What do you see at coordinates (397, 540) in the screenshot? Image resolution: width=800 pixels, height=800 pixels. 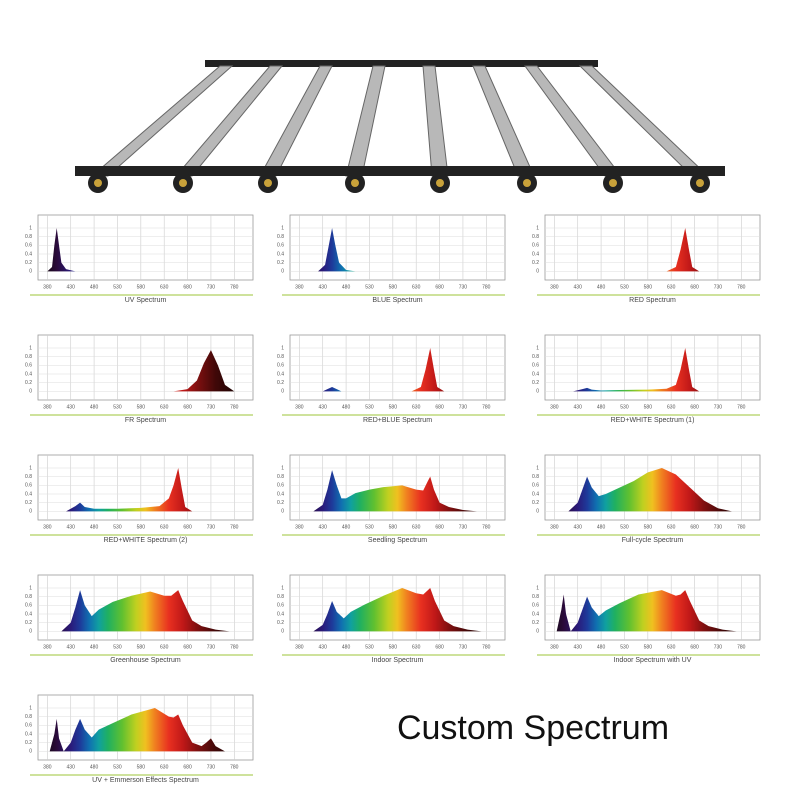 I see `chart-title: Seedling Spectrum` at bounding box center [397, 540].